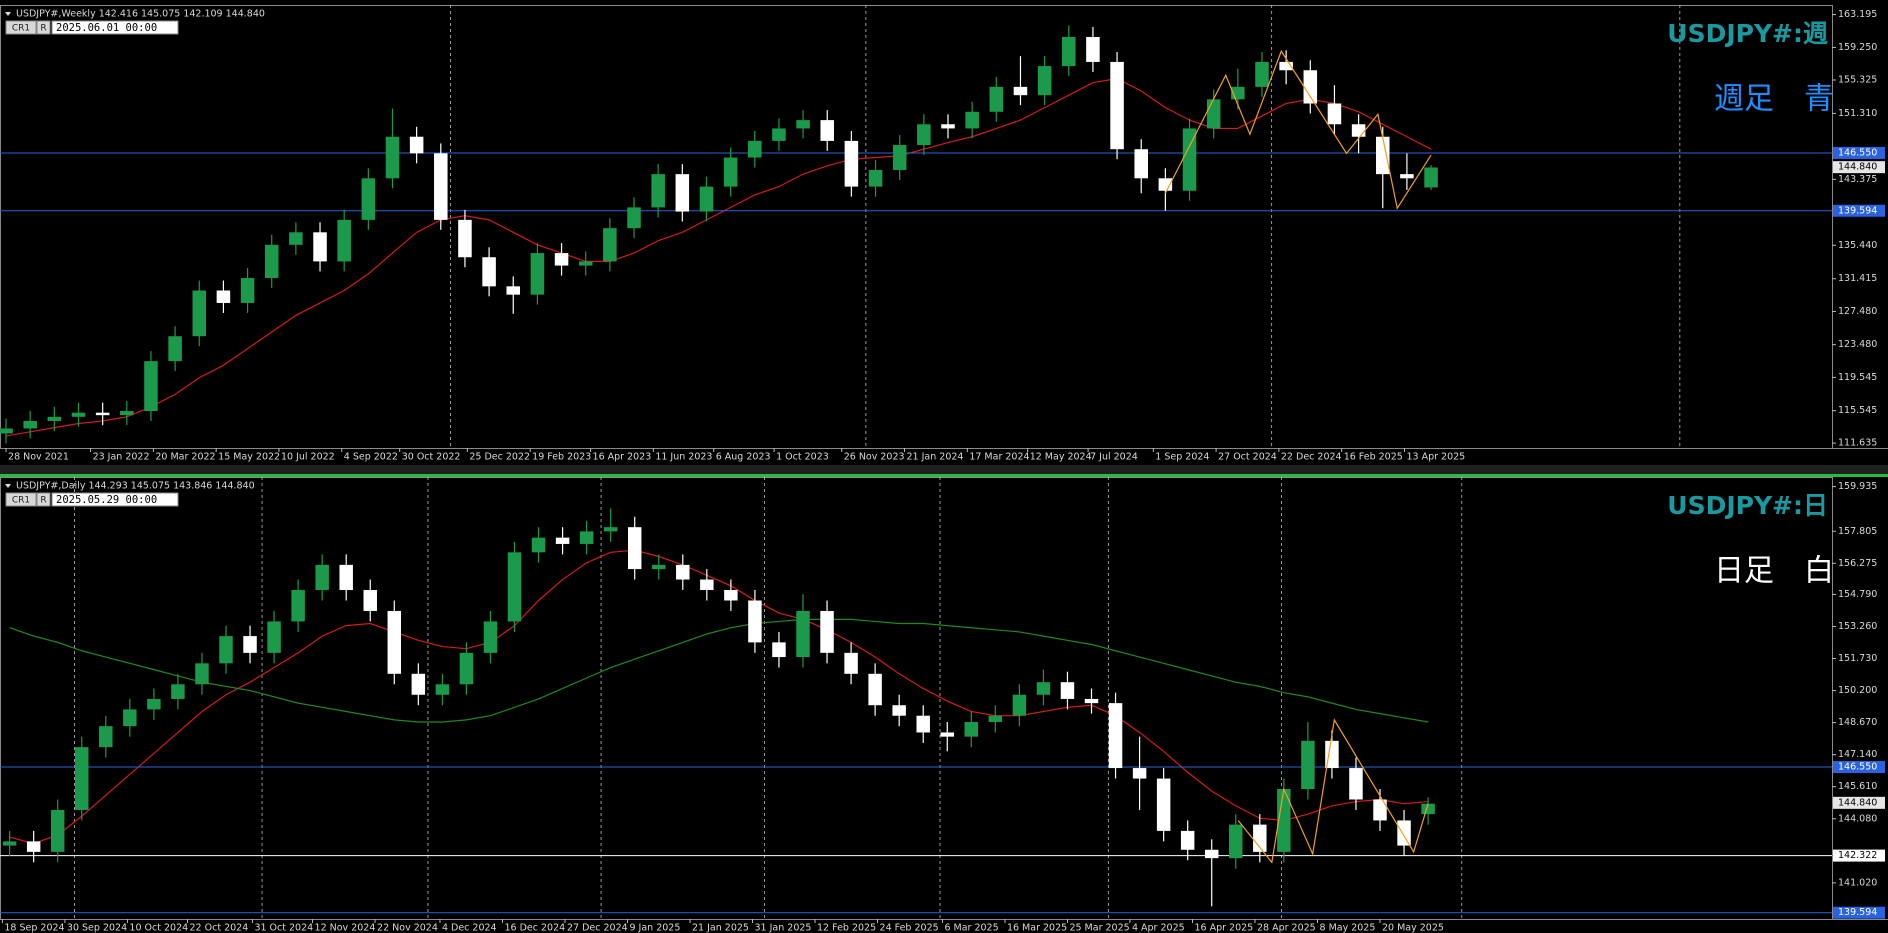 Image resolution: width=1888 pixels, height=933 pixels. I want to click on date-box, so click(115, 27).